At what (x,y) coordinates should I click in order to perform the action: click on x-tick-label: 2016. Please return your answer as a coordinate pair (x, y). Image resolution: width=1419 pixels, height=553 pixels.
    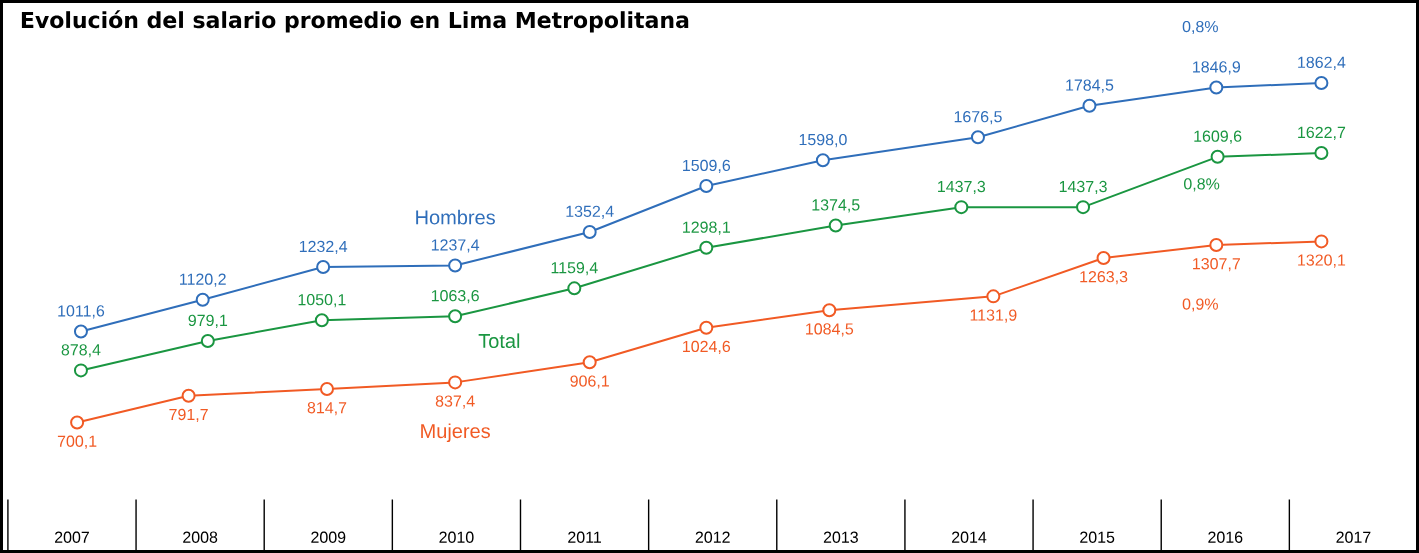
    Looking at the image, I should click on (1225, 537).